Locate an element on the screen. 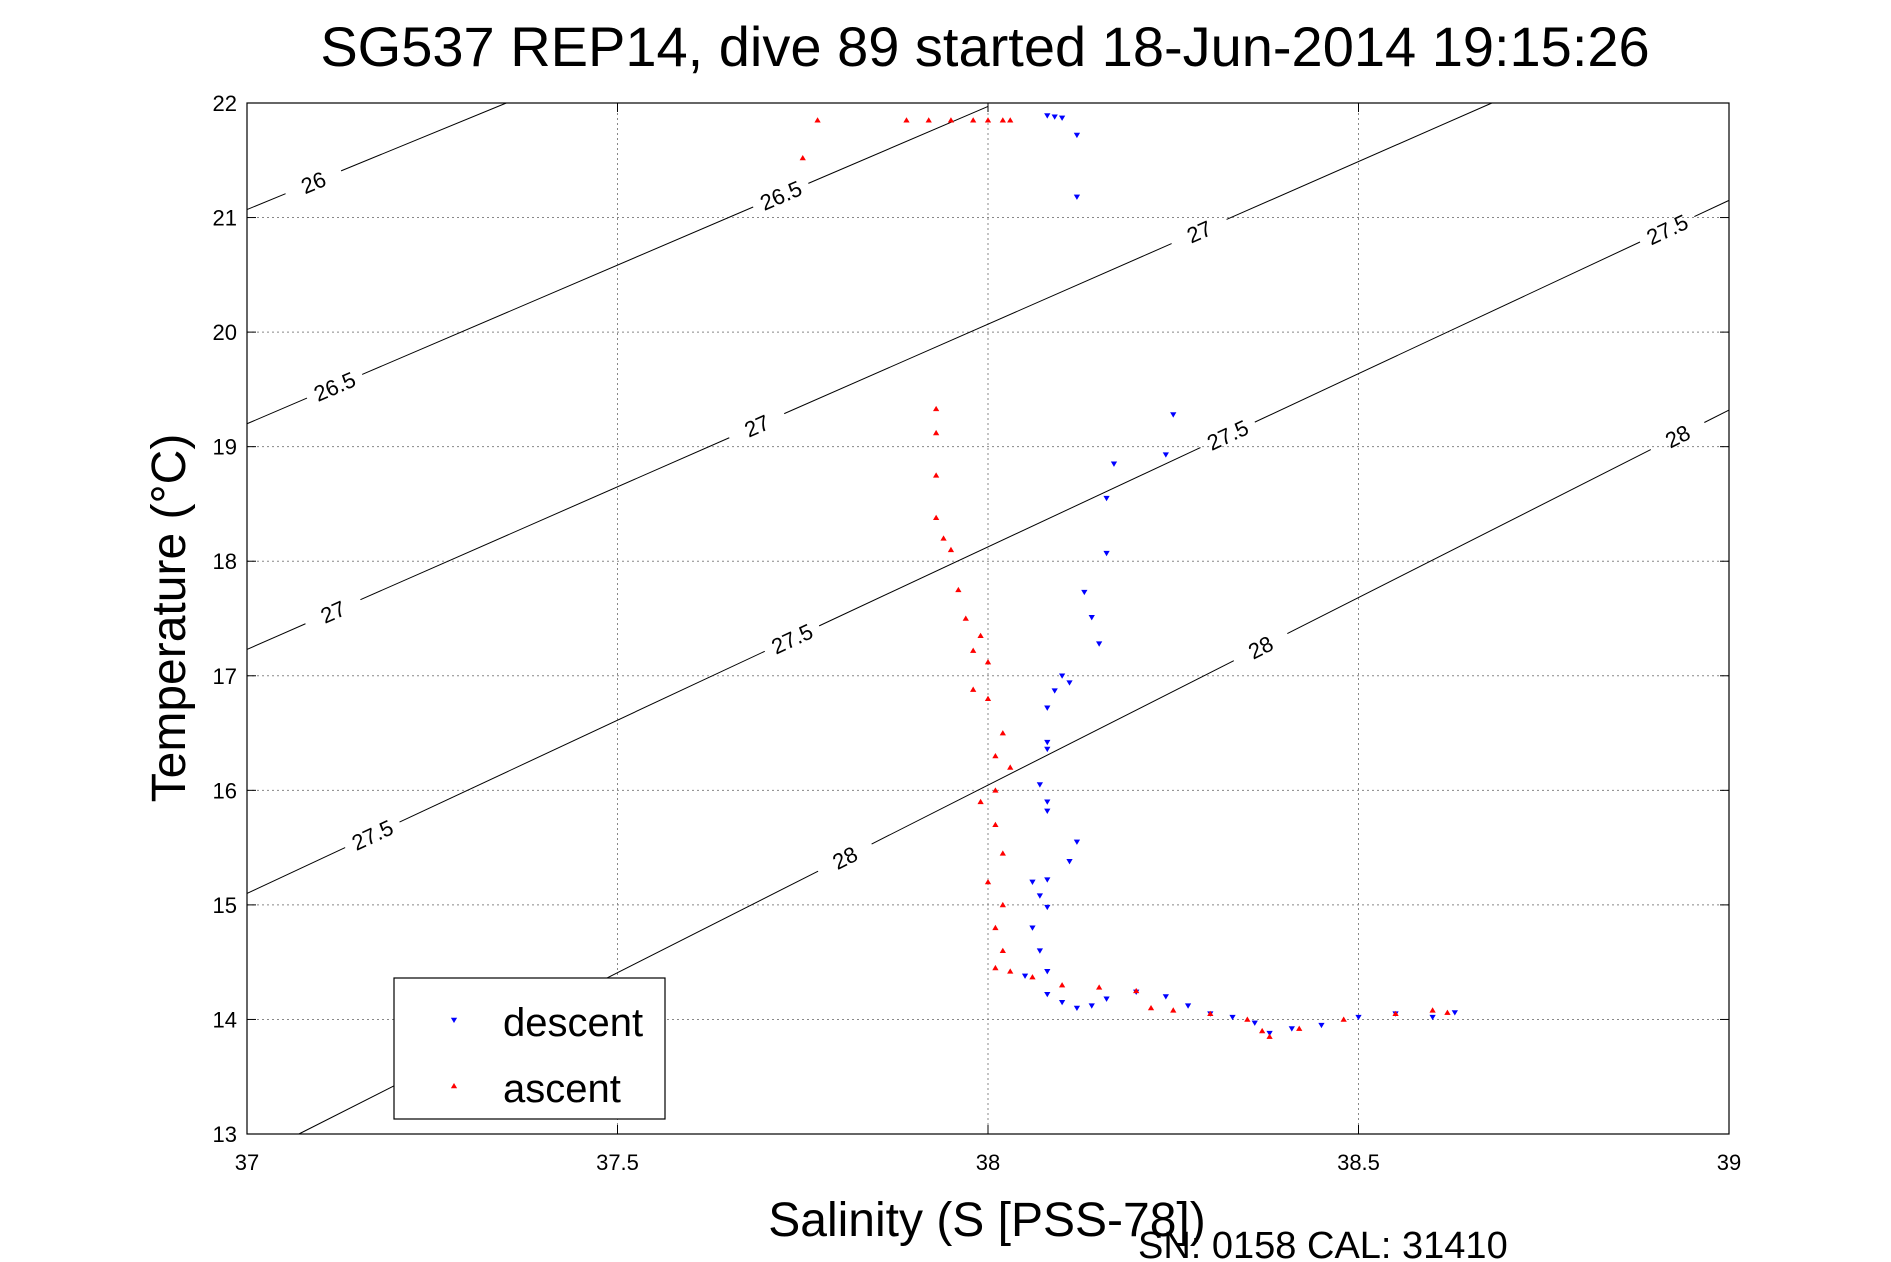 The height and width of the screenshot is (1262, 1891). legend-label-ascent: ascent is located at coordinates (562, 1089).